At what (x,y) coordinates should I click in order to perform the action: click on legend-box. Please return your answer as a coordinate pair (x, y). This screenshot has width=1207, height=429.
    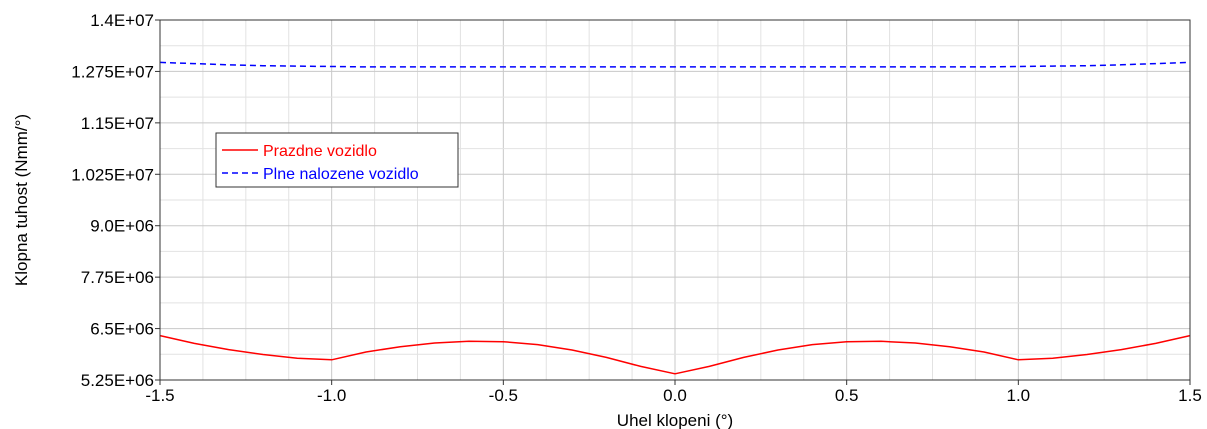
    Looking at the image, I should click on (337, 160).